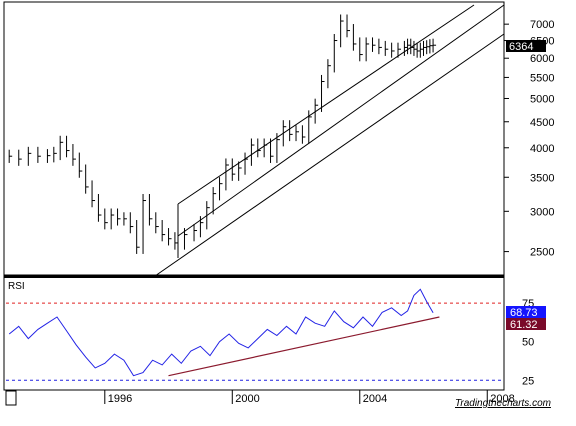 The image size is (576, 426). I want to click on last-price-box, so click(526, 46).